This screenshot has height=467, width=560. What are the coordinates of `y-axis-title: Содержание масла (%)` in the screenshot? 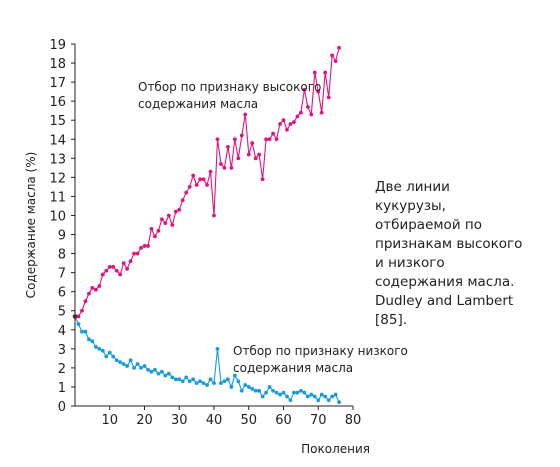 It's located at (31, 225).